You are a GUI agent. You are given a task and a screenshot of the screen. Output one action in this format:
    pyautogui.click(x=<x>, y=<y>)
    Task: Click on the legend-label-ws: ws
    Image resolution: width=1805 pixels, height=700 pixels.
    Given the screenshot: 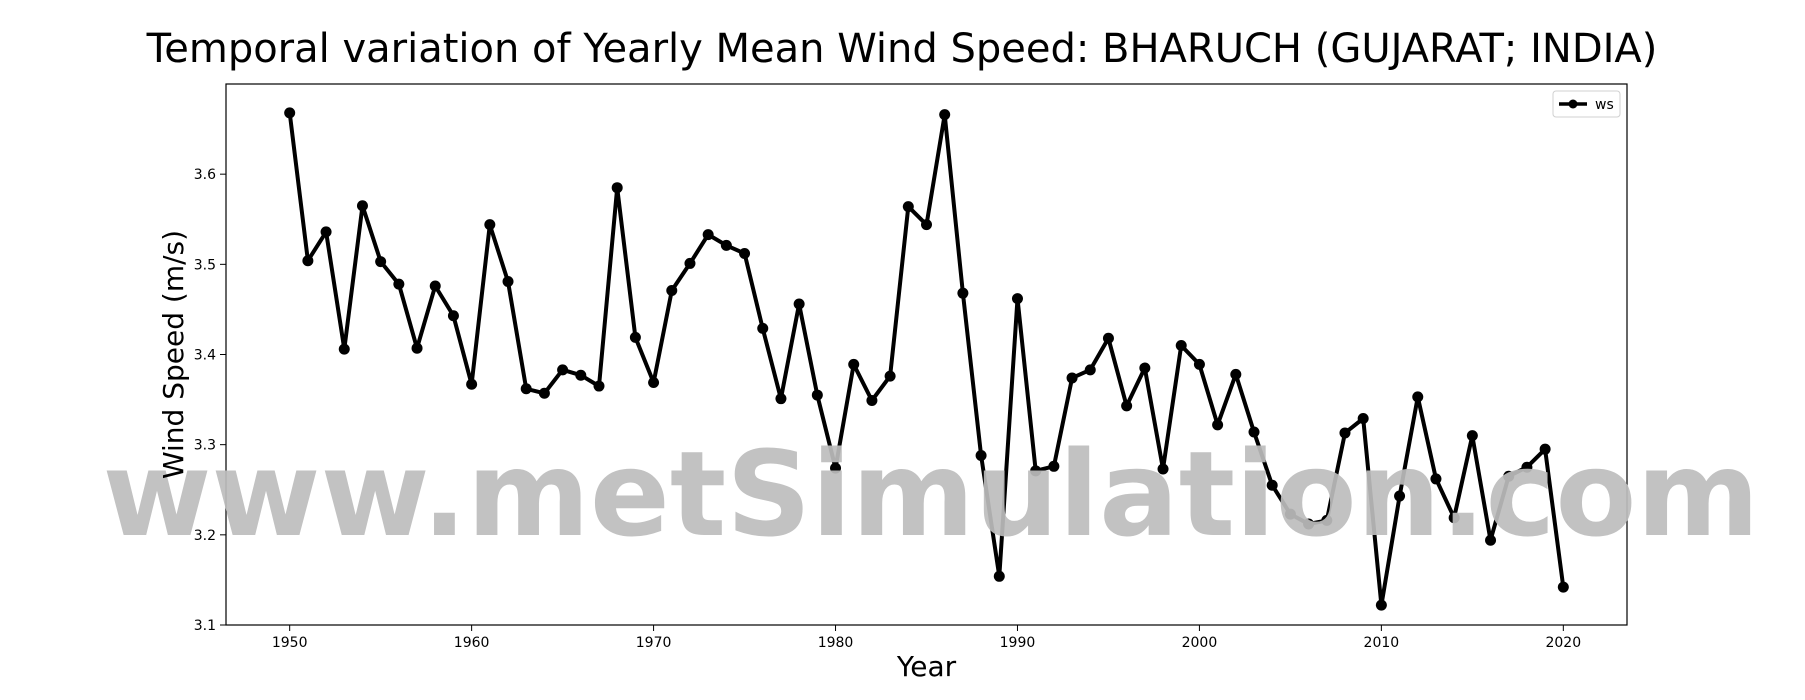 What is the action you would take?
    pyautogui.click(x=1604, y=105)
    